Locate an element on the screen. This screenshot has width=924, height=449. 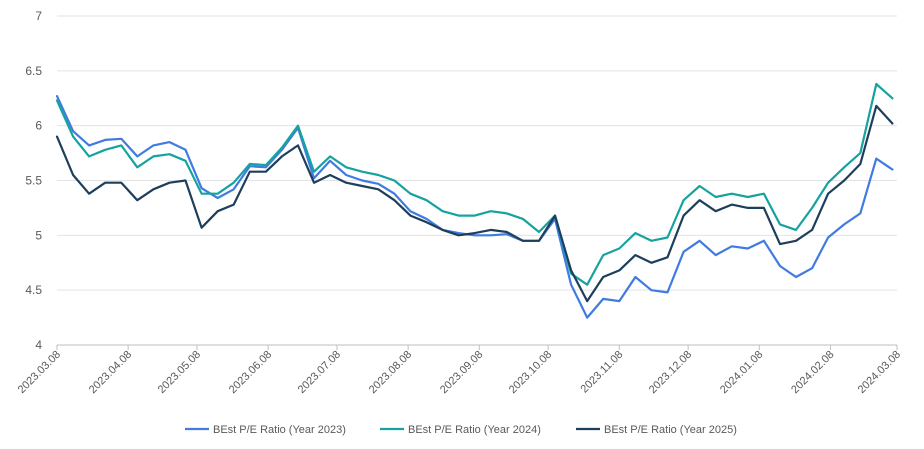
legend-label-1: BEst P/E Ratio (Year 2023) is located at coordinates (279, 430).